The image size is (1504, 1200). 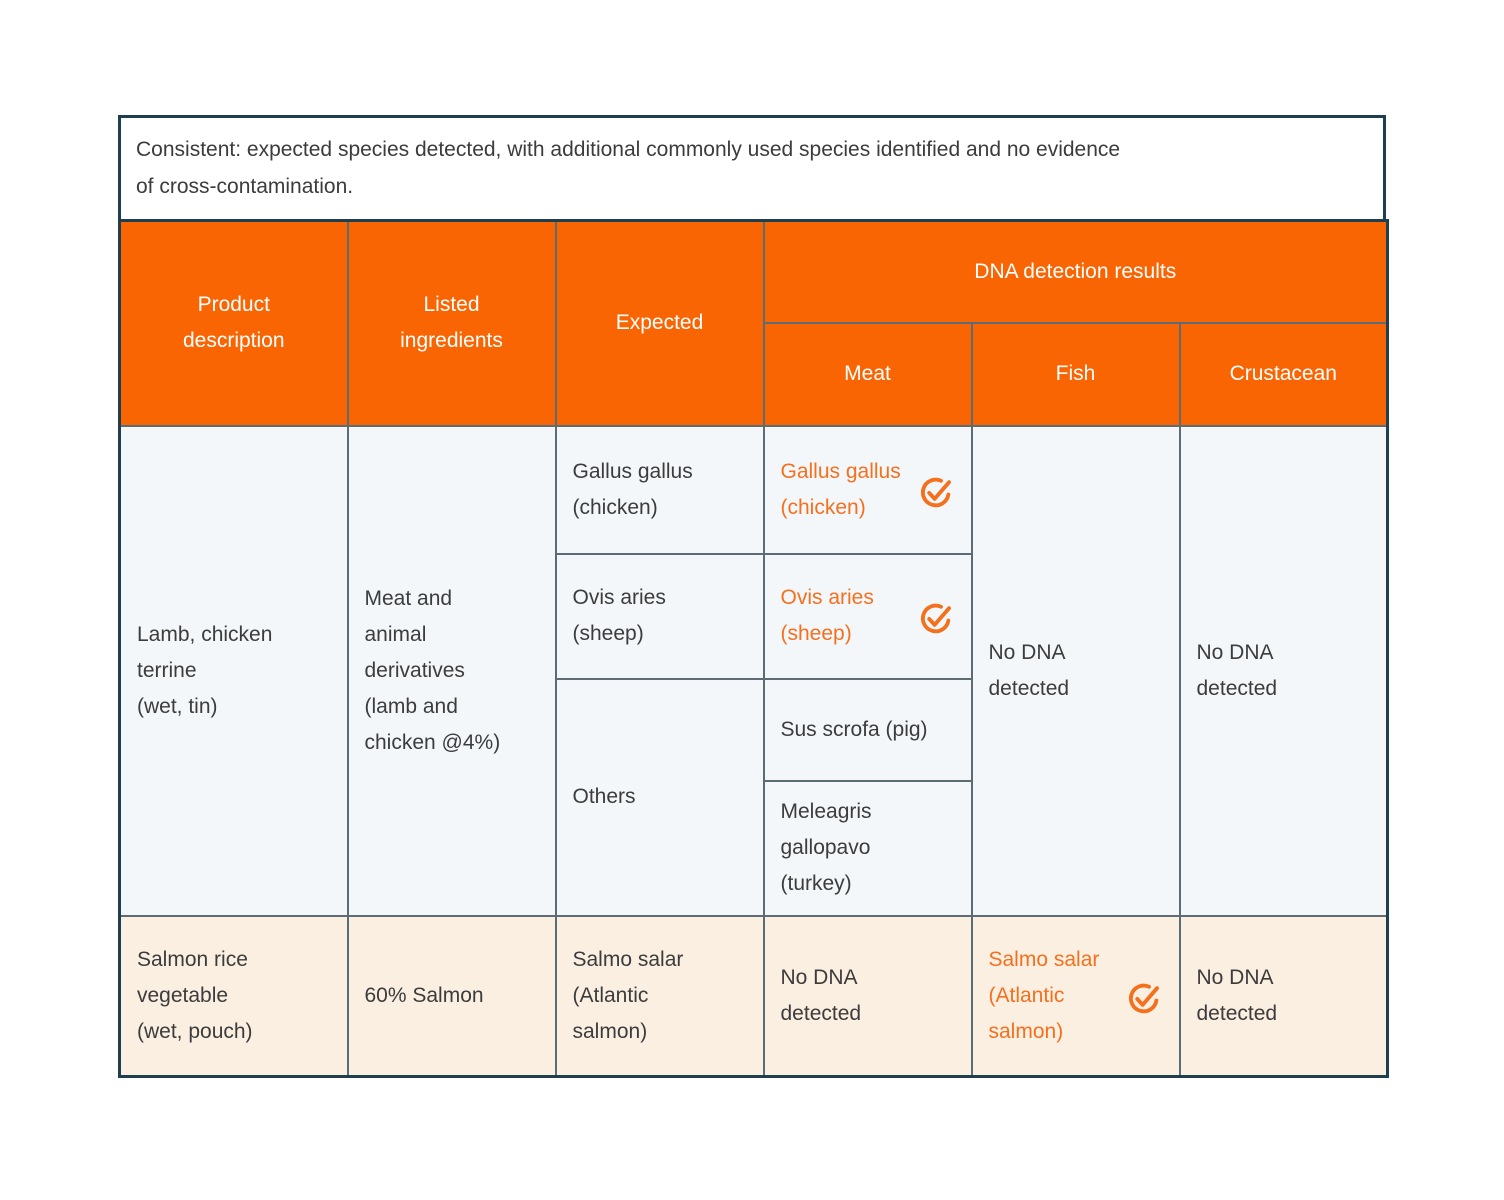 I want to click on ingredients-cell: 60% Salmon, so click(x=451, y=996).